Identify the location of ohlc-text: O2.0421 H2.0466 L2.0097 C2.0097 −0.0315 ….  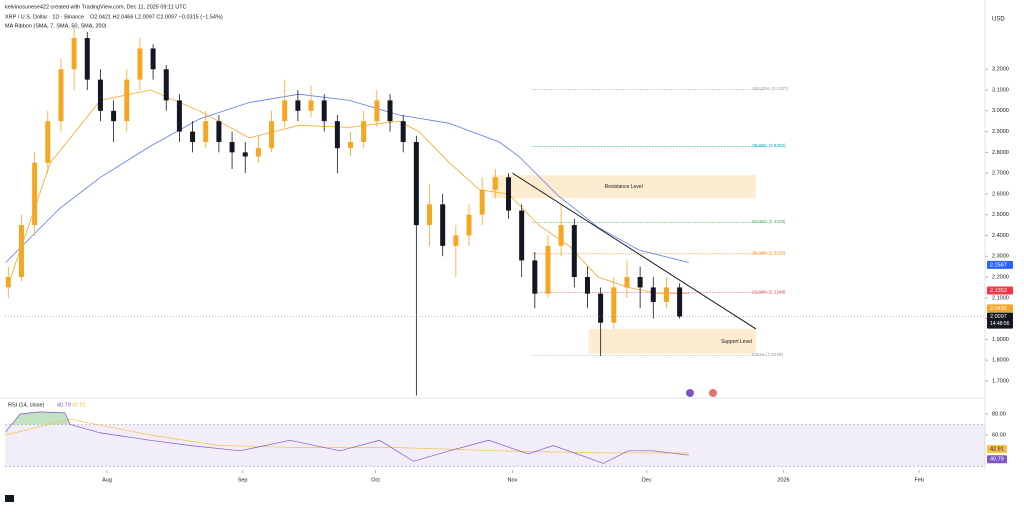
(156, 17).